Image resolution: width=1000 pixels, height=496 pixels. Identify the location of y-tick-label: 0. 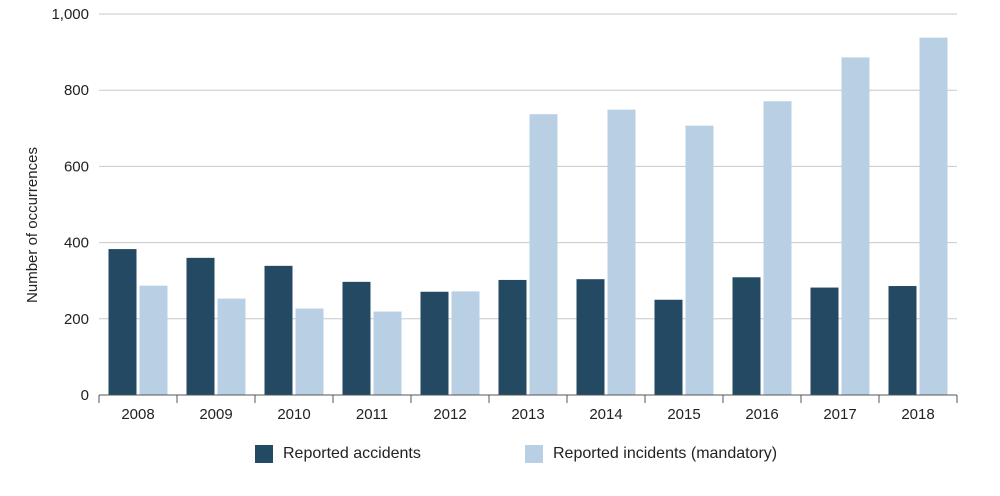
(85, 395).